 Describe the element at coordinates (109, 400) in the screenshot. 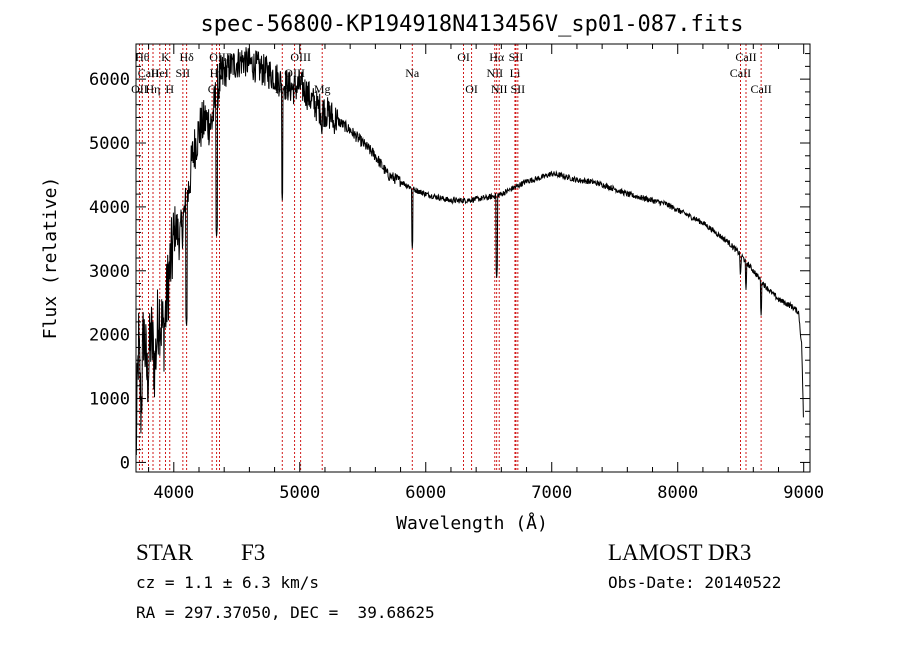

I see `y-tick-label: 1000` at that location.